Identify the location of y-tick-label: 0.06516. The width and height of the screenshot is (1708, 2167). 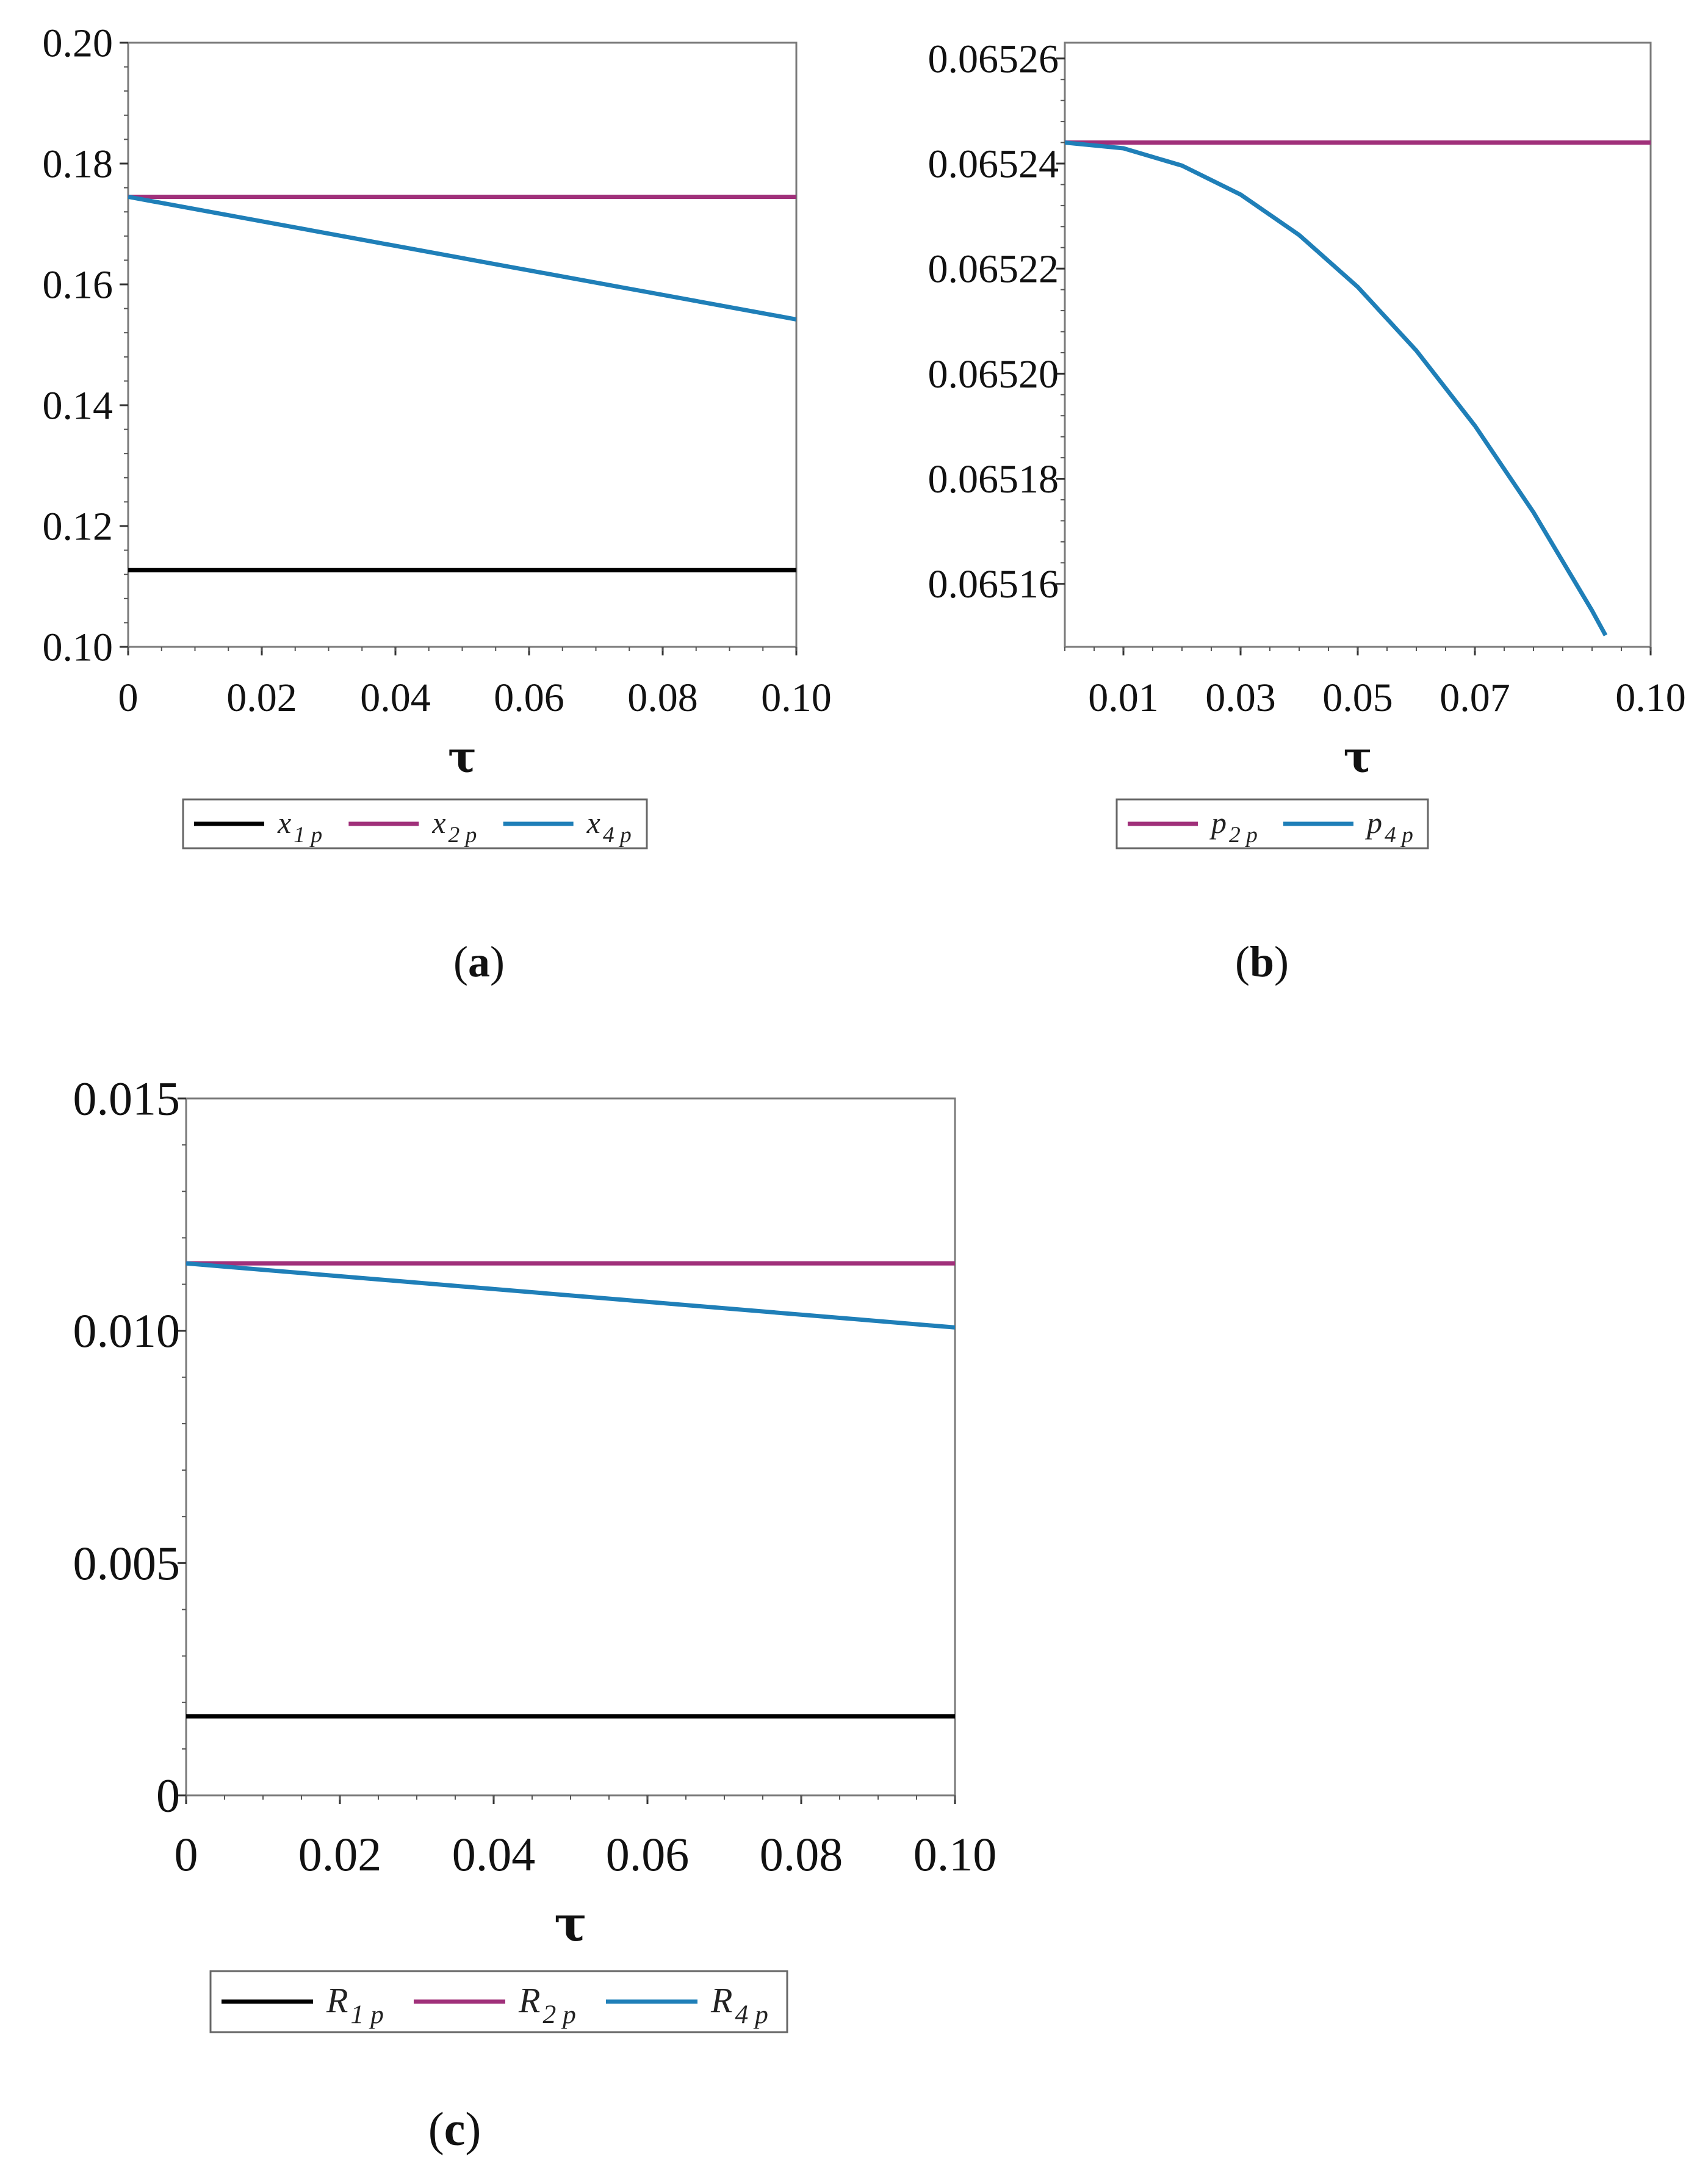
(993, 585).